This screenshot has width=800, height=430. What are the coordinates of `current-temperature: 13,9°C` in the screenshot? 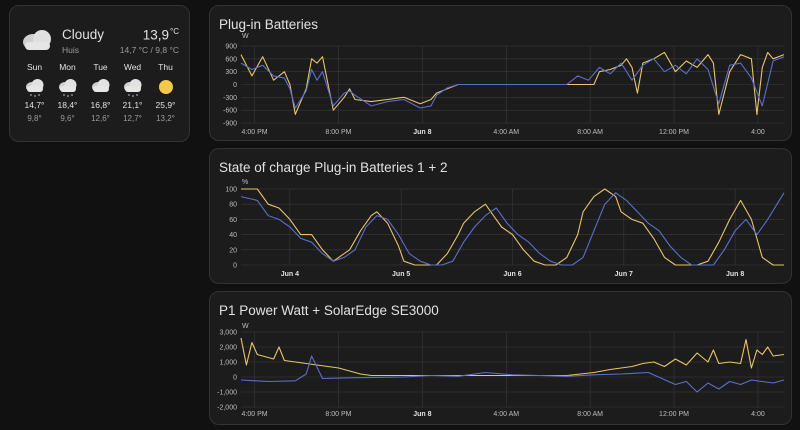 It's located at (160, 35).